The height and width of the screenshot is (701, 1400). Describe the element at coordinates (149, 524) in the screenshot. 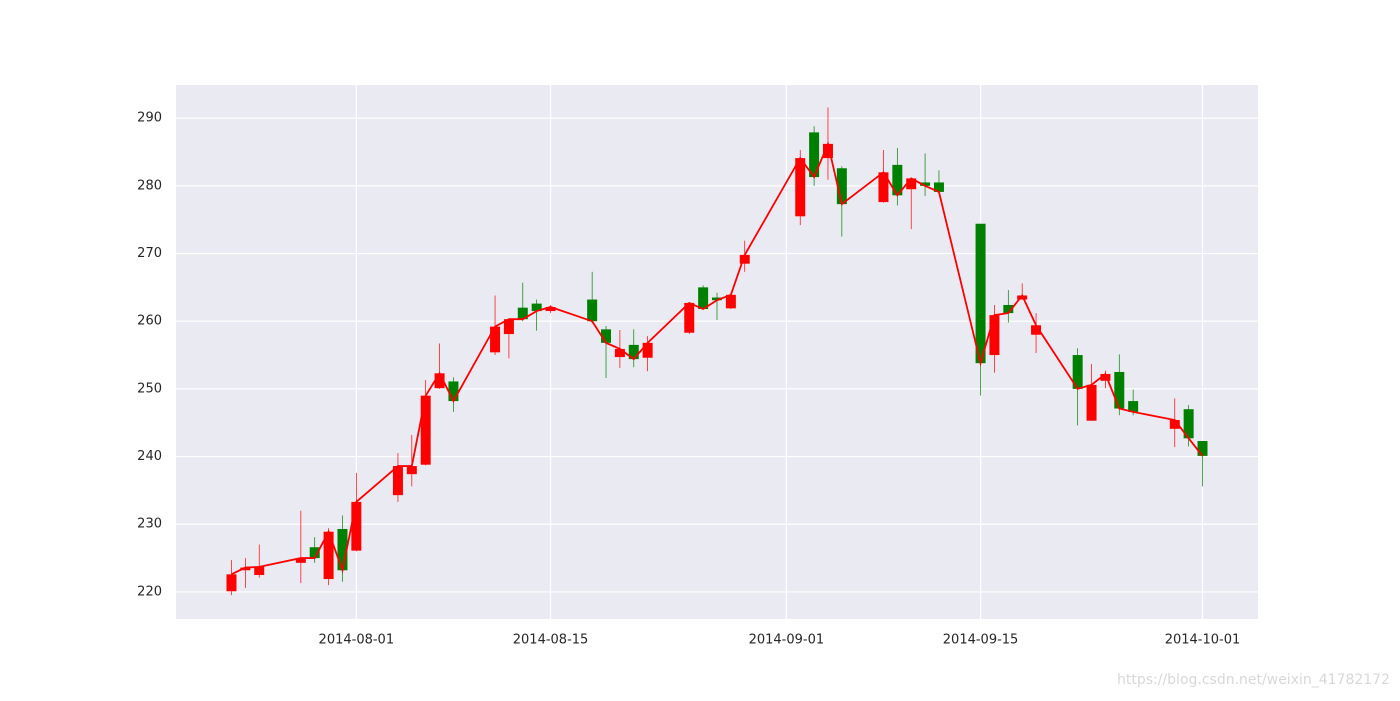

I see `y-tick-label: 230` at that location.